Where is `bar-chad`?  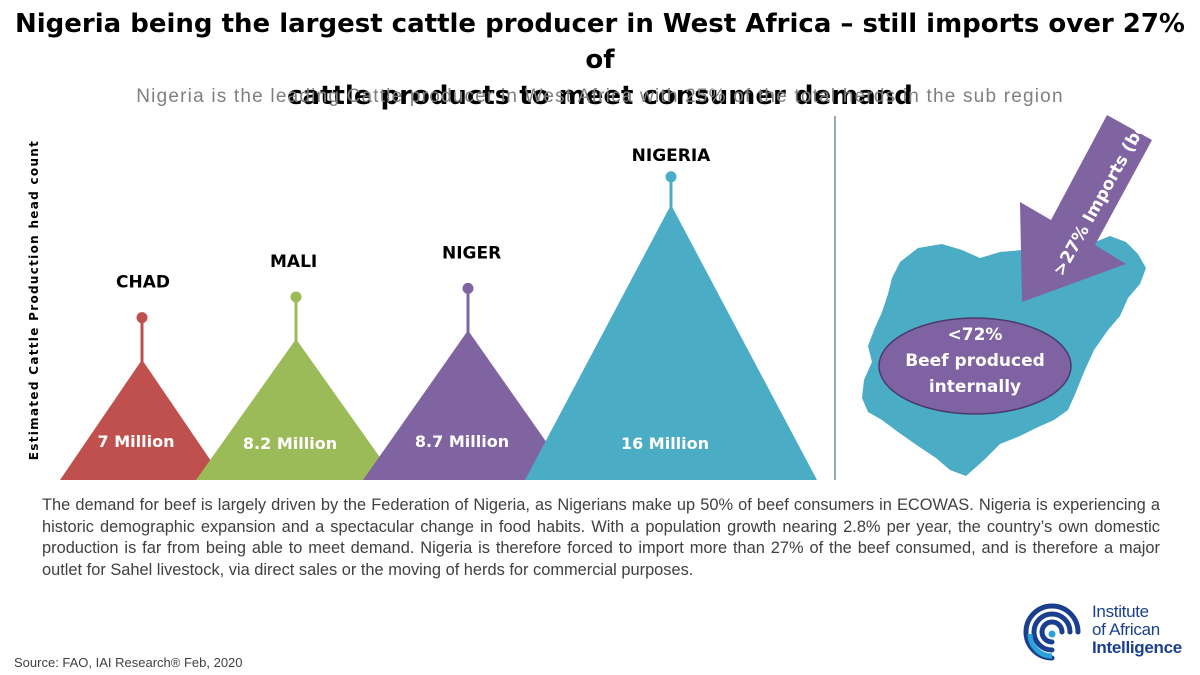 bar-chad is located at coordinates (142, 419).